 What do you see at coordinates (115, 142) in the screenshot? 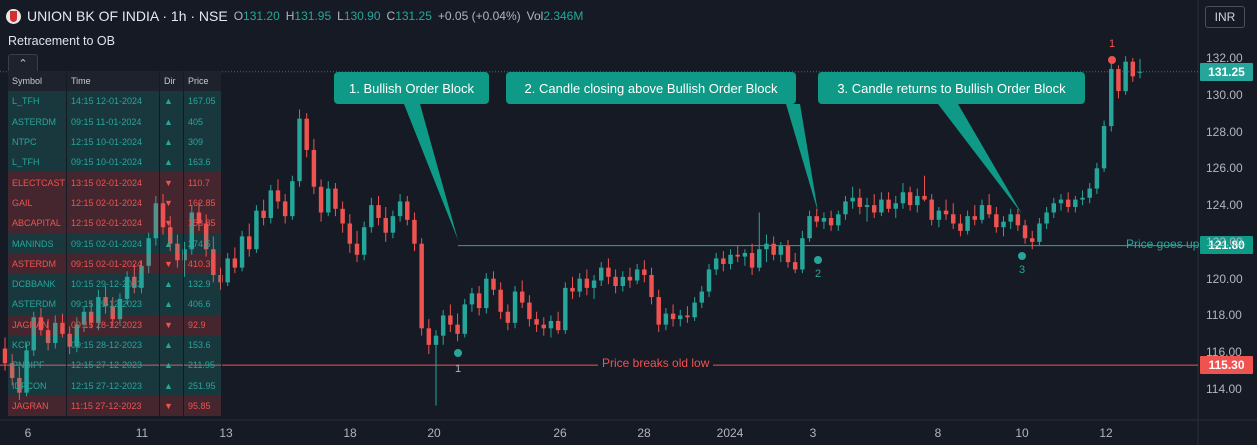
I see `table-row: NTPC 12:15 10-01-2024 ▲ 309` at bounding box center [115, 142].